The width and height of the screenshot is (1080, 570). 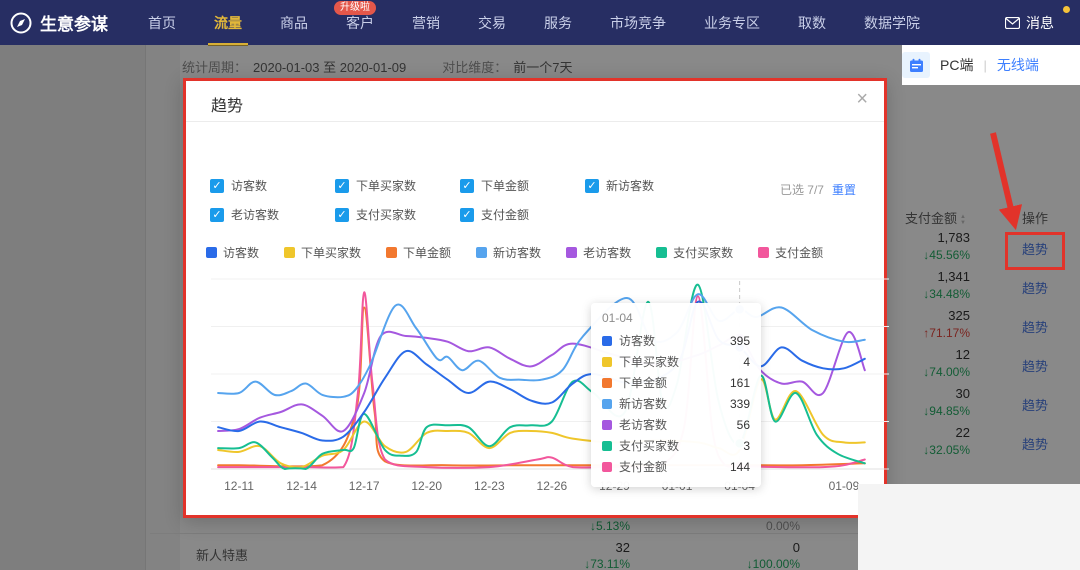 What do you see at coordinates (991, 65) in the screenshot?
I see `device-switcher: PC端 | 无线端` at bounding box center [991, 65].